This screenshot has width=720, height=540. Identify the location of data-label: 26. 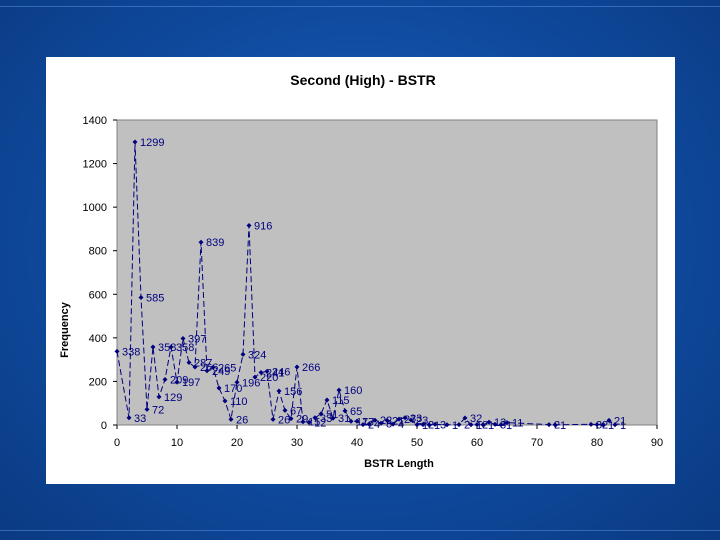
(284, 420).